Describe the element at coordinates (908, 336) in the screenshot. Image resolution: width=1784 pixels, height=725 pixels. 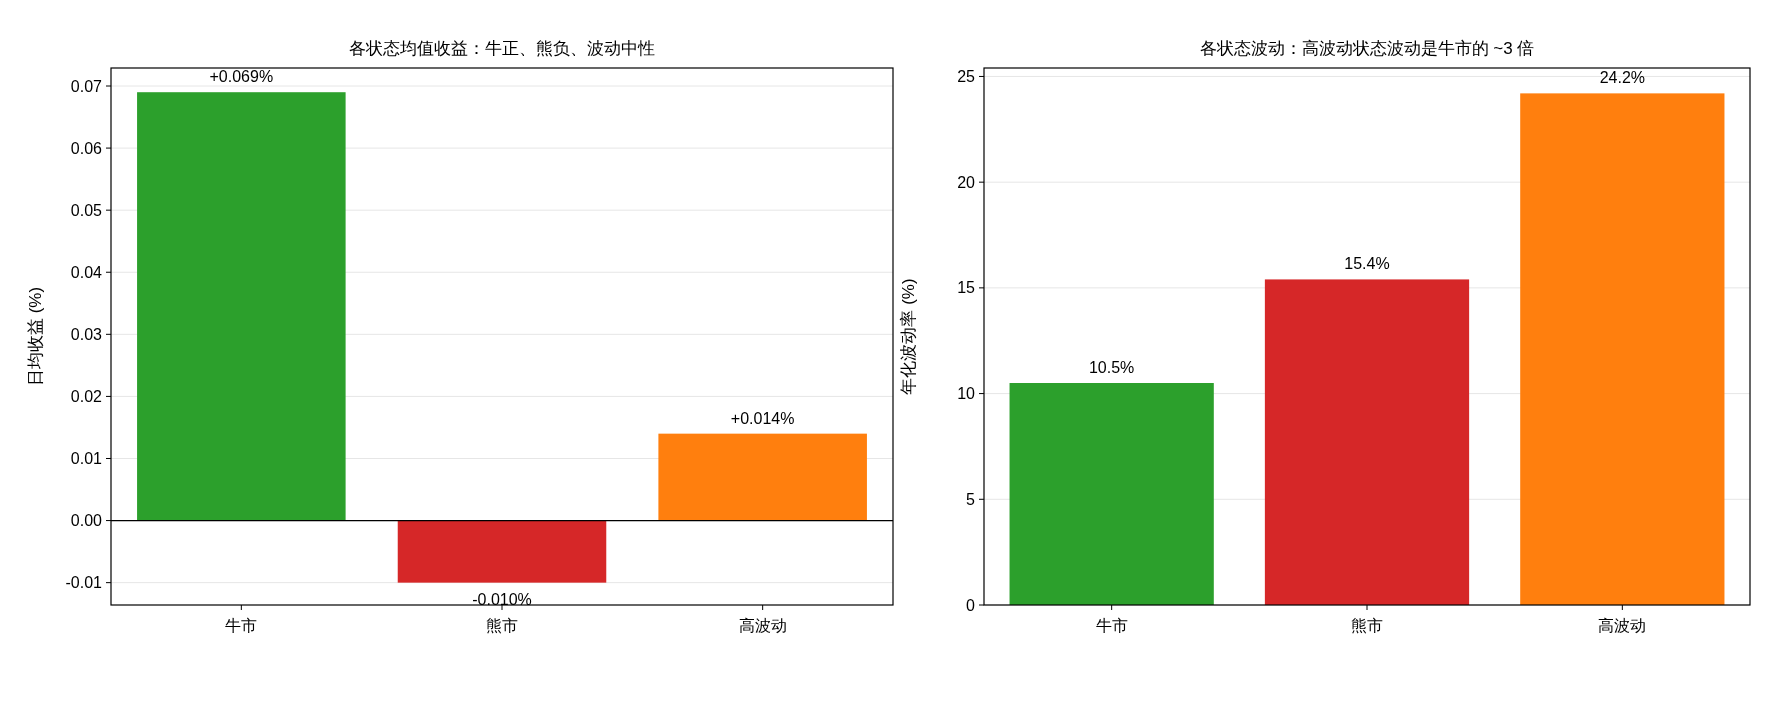
I see `y-axis-title: 年化波动率 (%)` at that location.